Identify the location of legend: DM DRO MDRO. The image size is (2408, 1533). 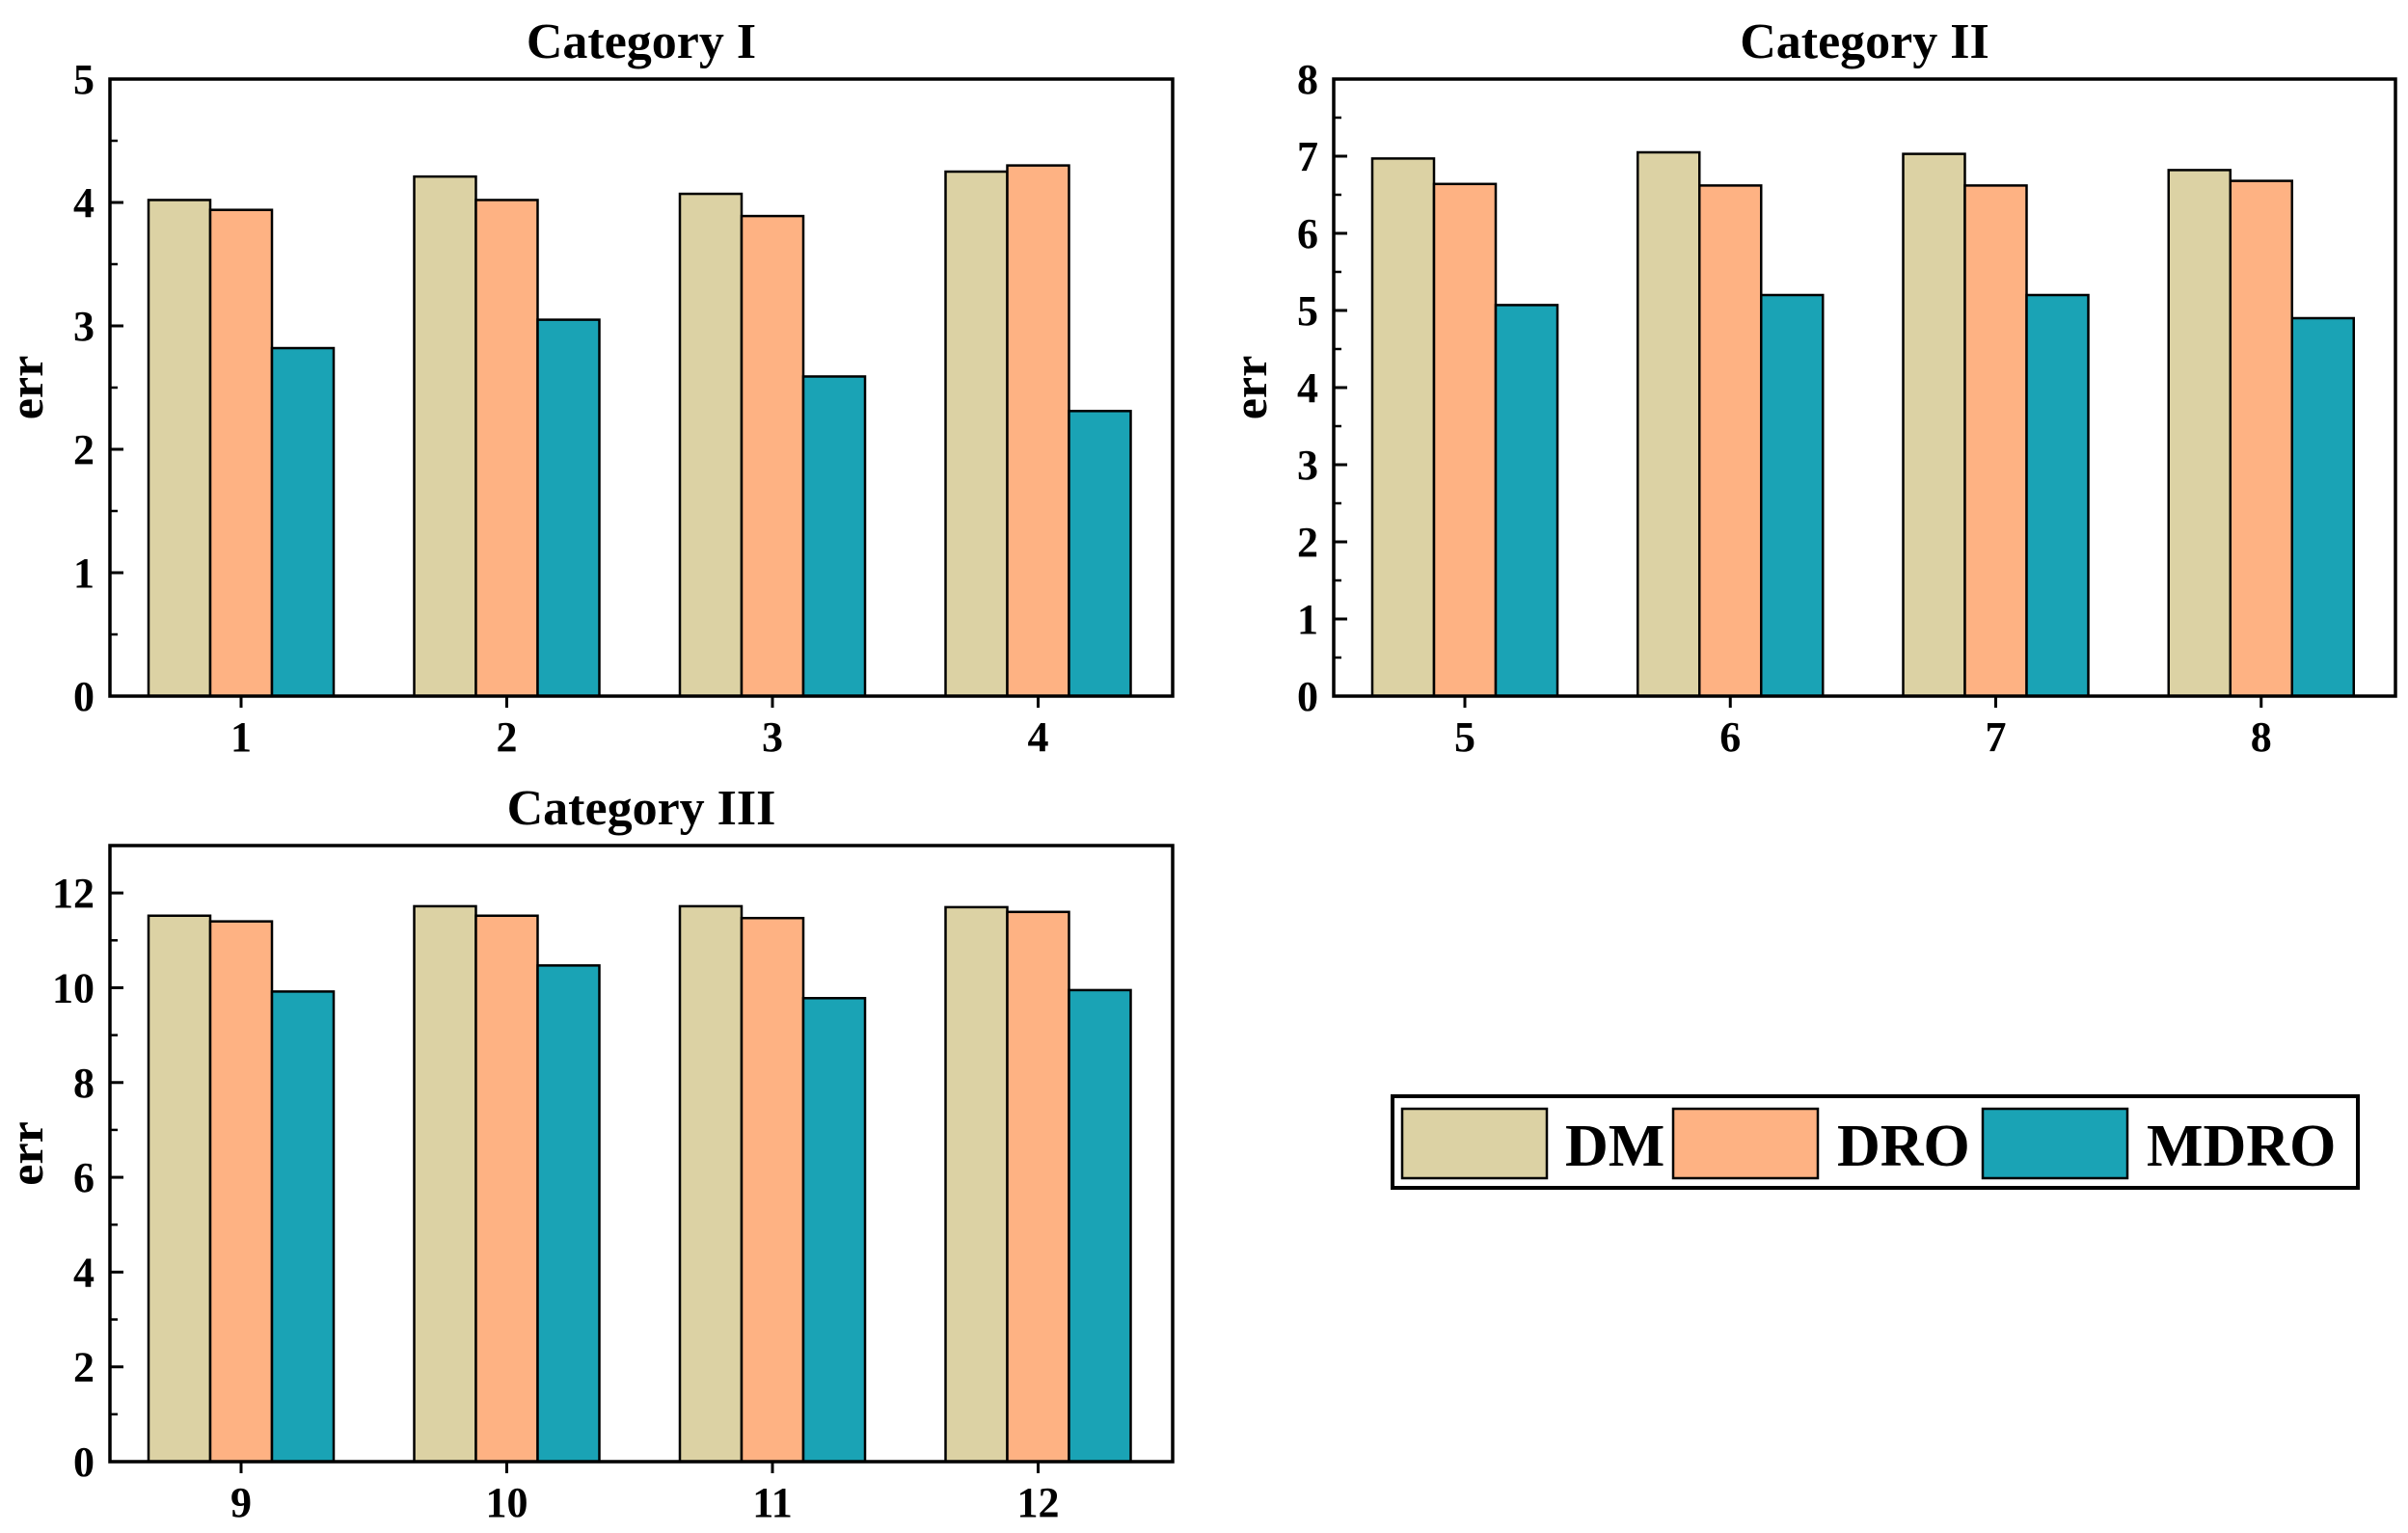
(1876, 1142).